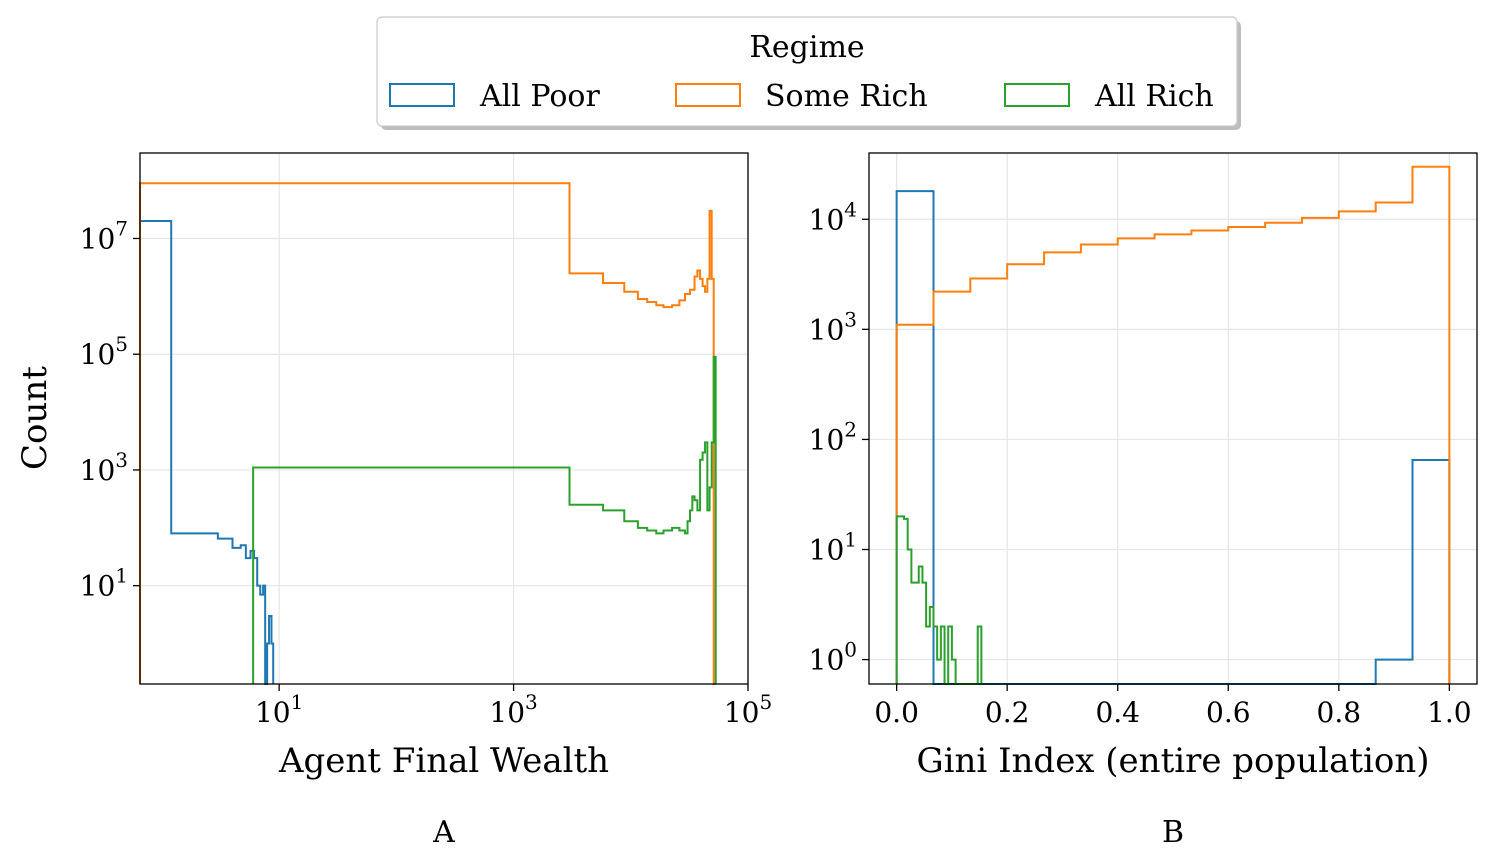  Describe the element at coordinates (539, 96) in the screenshot. I see `legend-label-all-poor: All Poor` at that location.